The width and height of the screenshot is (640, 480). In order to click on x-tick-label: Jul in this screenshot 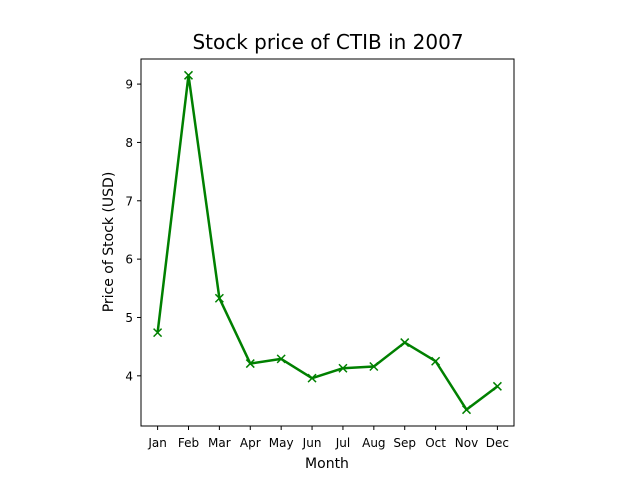, I will do `click(342, 443)`.